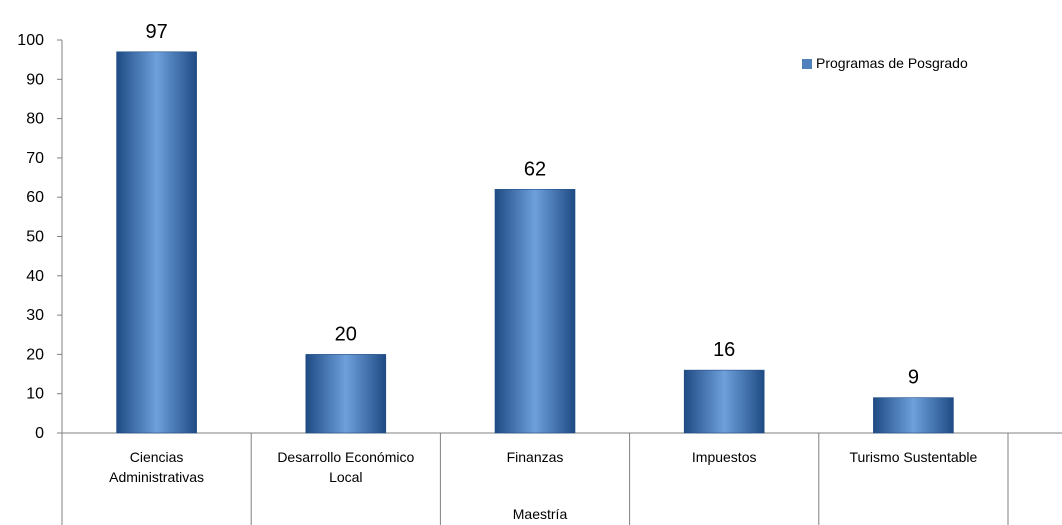 The image size is (1062, 525). Describe the element at coordinates (156, 477) in the screenshot. I see `x-axis-category-label: Administrativas` at that location.